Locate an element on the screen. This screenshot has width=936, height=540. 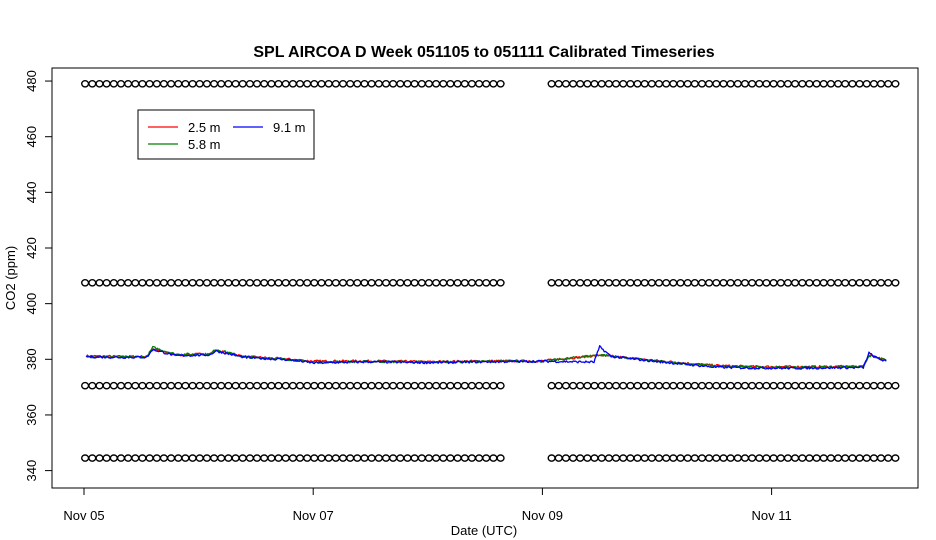
series-layer is located at coordinates (486, 357).